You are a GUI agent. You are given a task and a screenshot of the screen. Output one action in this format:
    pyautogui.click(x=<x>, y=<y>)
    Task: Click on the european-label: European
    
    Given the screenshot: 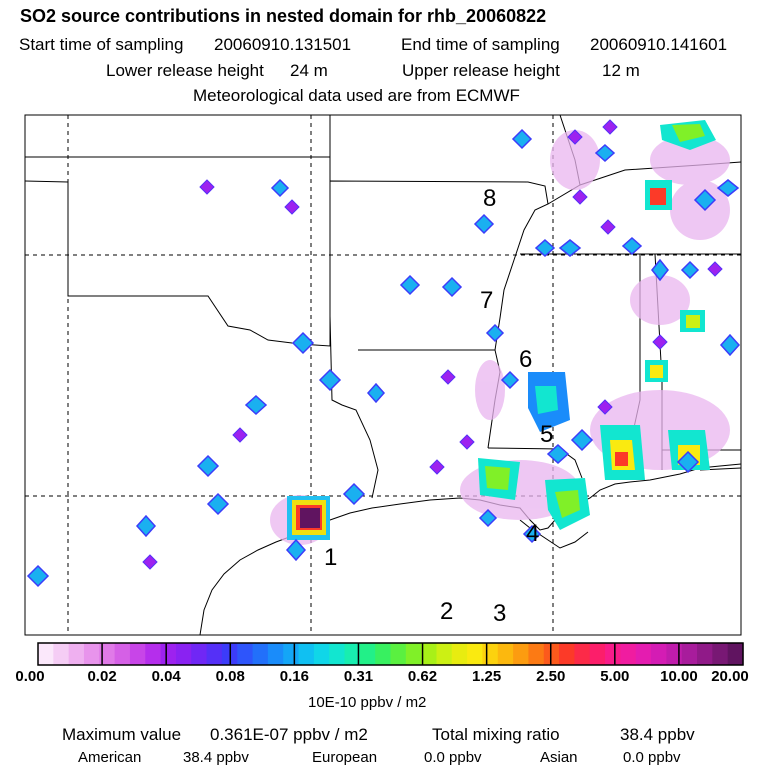 What is the action you would take?
    pyautogui.click(x=345, y=757)
    